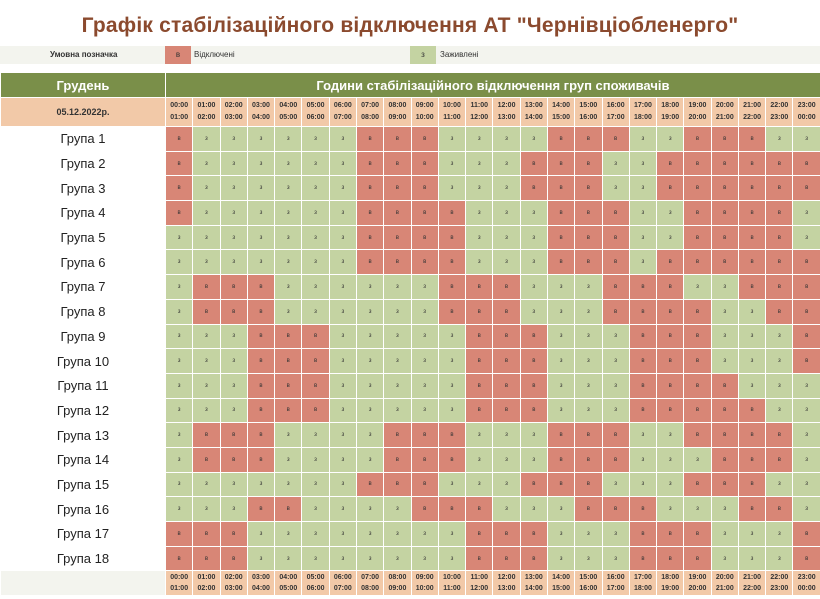 This screenshot has height=599, width=820. What do you see at coordinates (83, 163) in the screenshot?
I see `group-name: Група 2` at bounding box center [83, 163].